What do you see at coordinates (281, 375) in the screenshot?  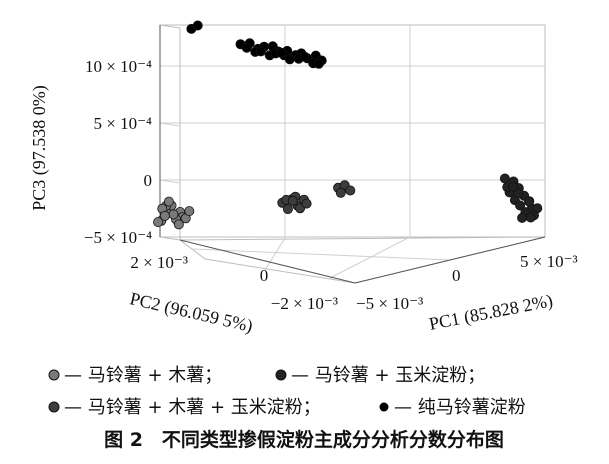 I see `legend-marker-potato-corn` at bounding box center [281, 375].